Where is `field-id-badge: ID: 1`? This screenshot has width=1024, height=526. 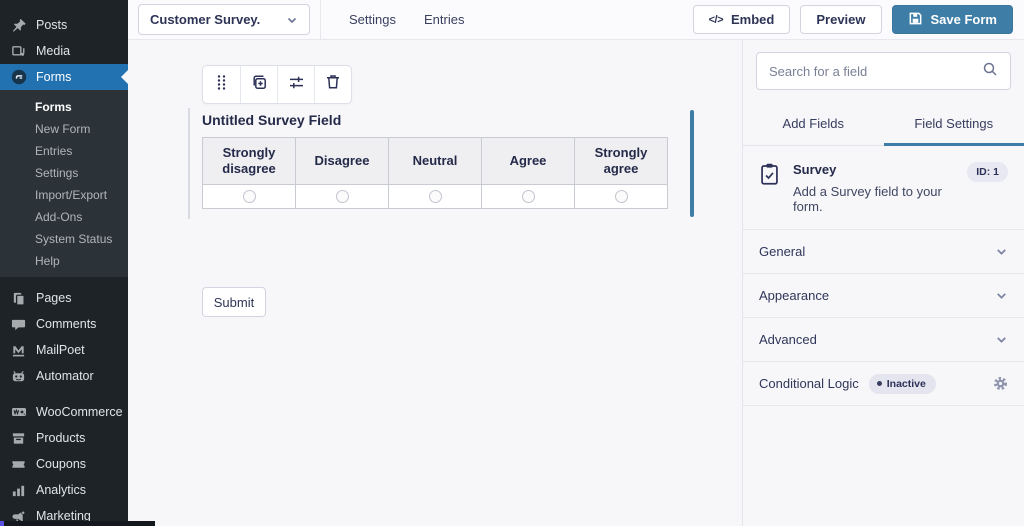
field-id-badge: ID: 1 is located at coordinates (987, 172).